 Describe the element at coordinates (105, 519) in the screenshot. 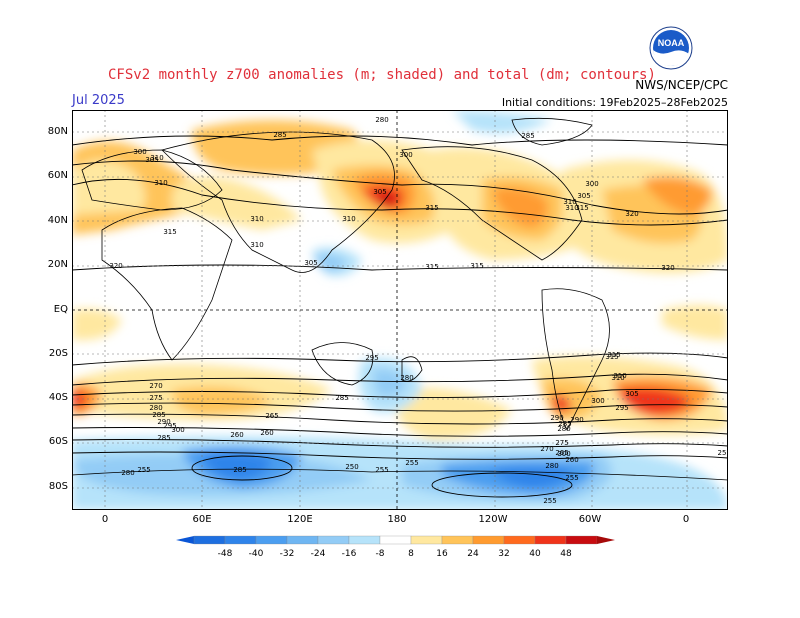

I see `lon-label: 0` at that location.